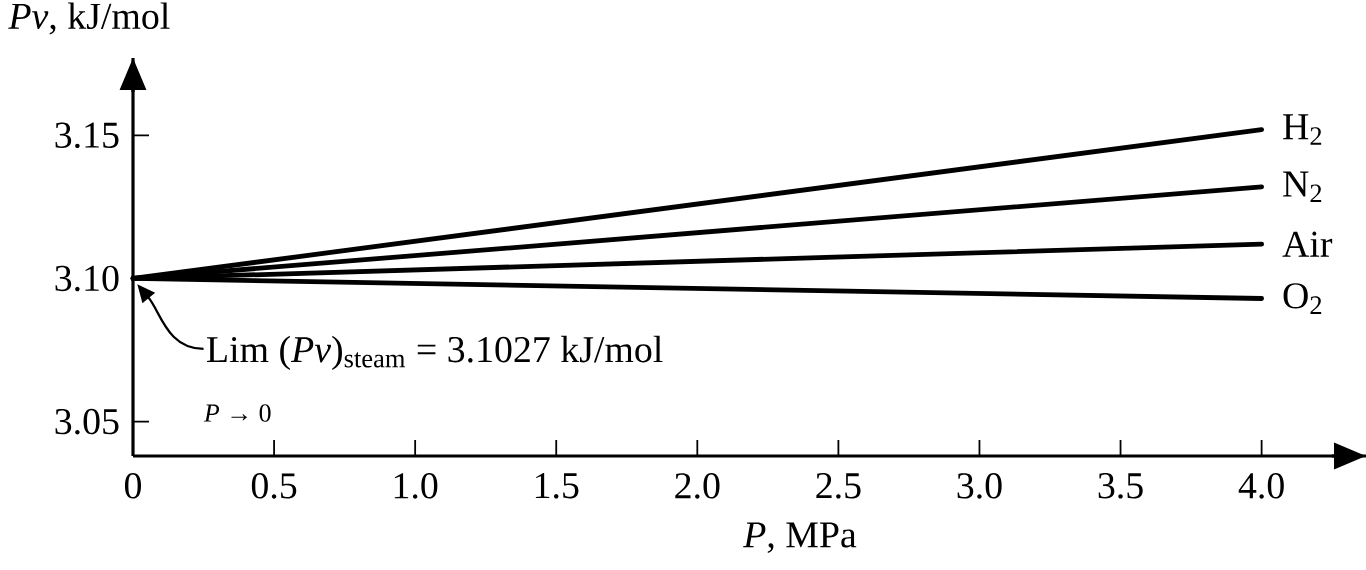 This screenshot has width=1366, height=570. What do you see at coordinates (979, 486) in the screenshot?
I see `x-tick-label: 3.0` at bounding box center [979, 486].